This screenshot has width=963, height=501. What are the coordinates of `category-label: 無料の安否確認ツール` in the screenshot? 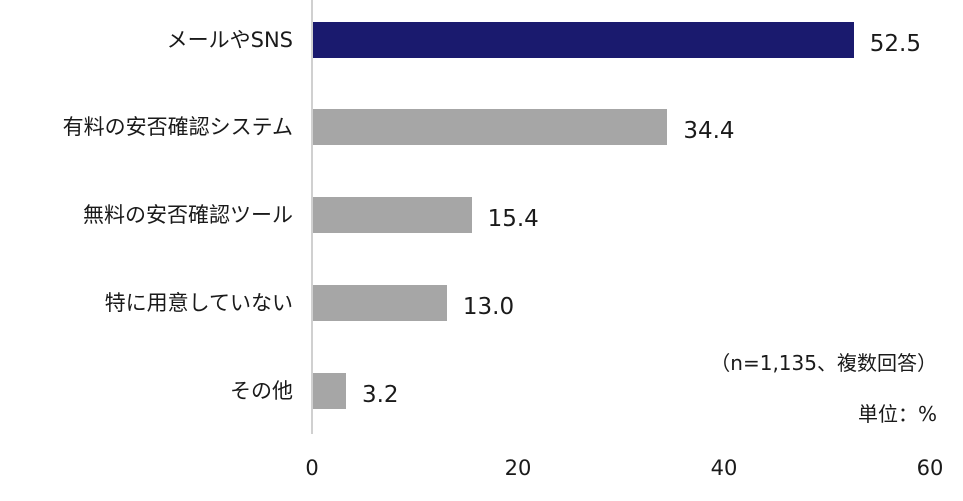 It's located at (188, 215).